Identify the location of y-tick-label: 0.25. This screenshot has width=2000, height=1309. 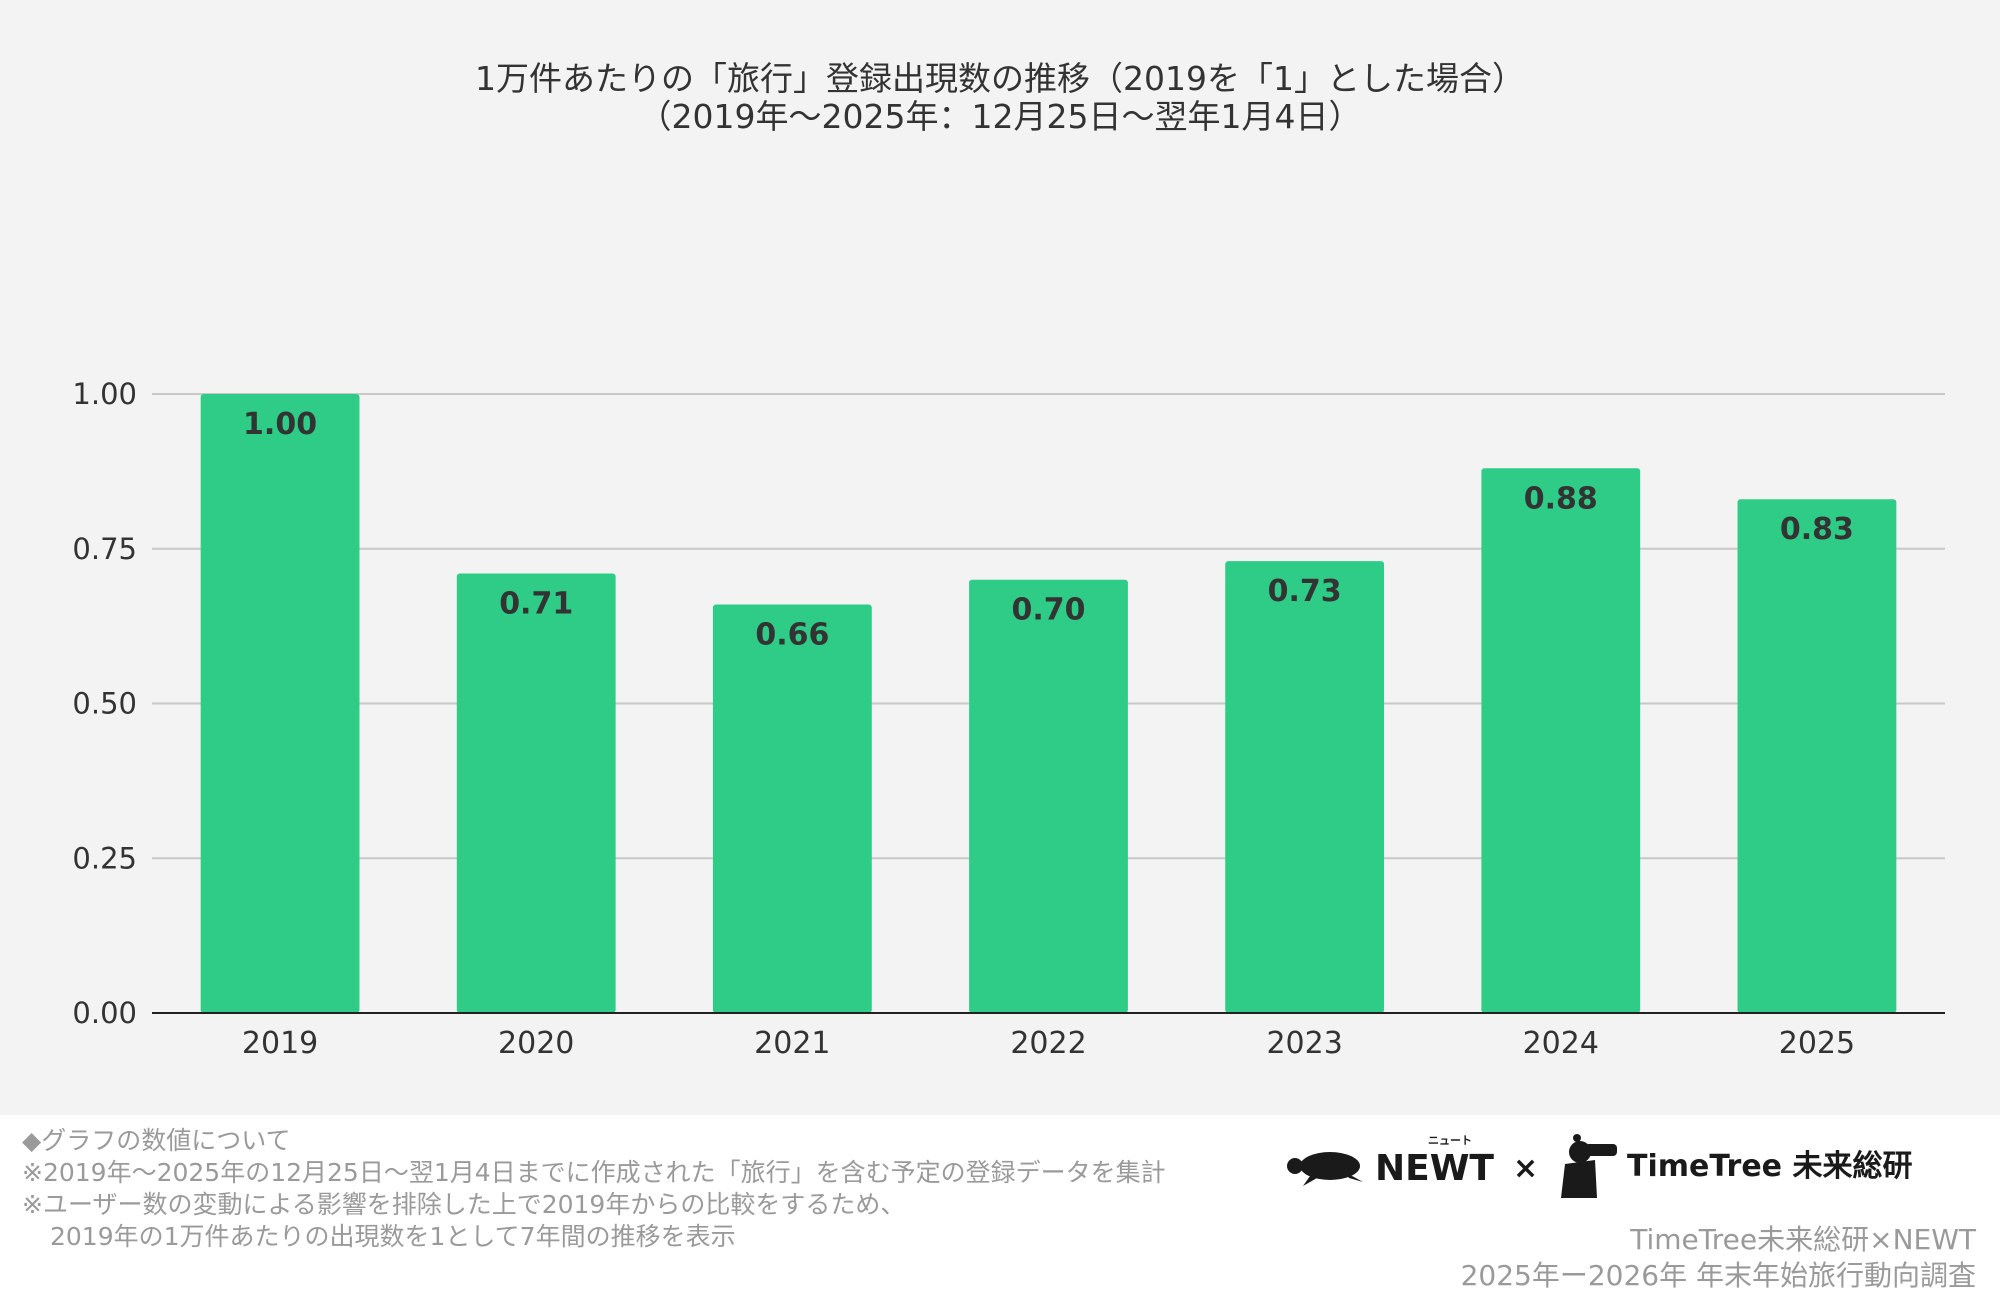
(104, 858).